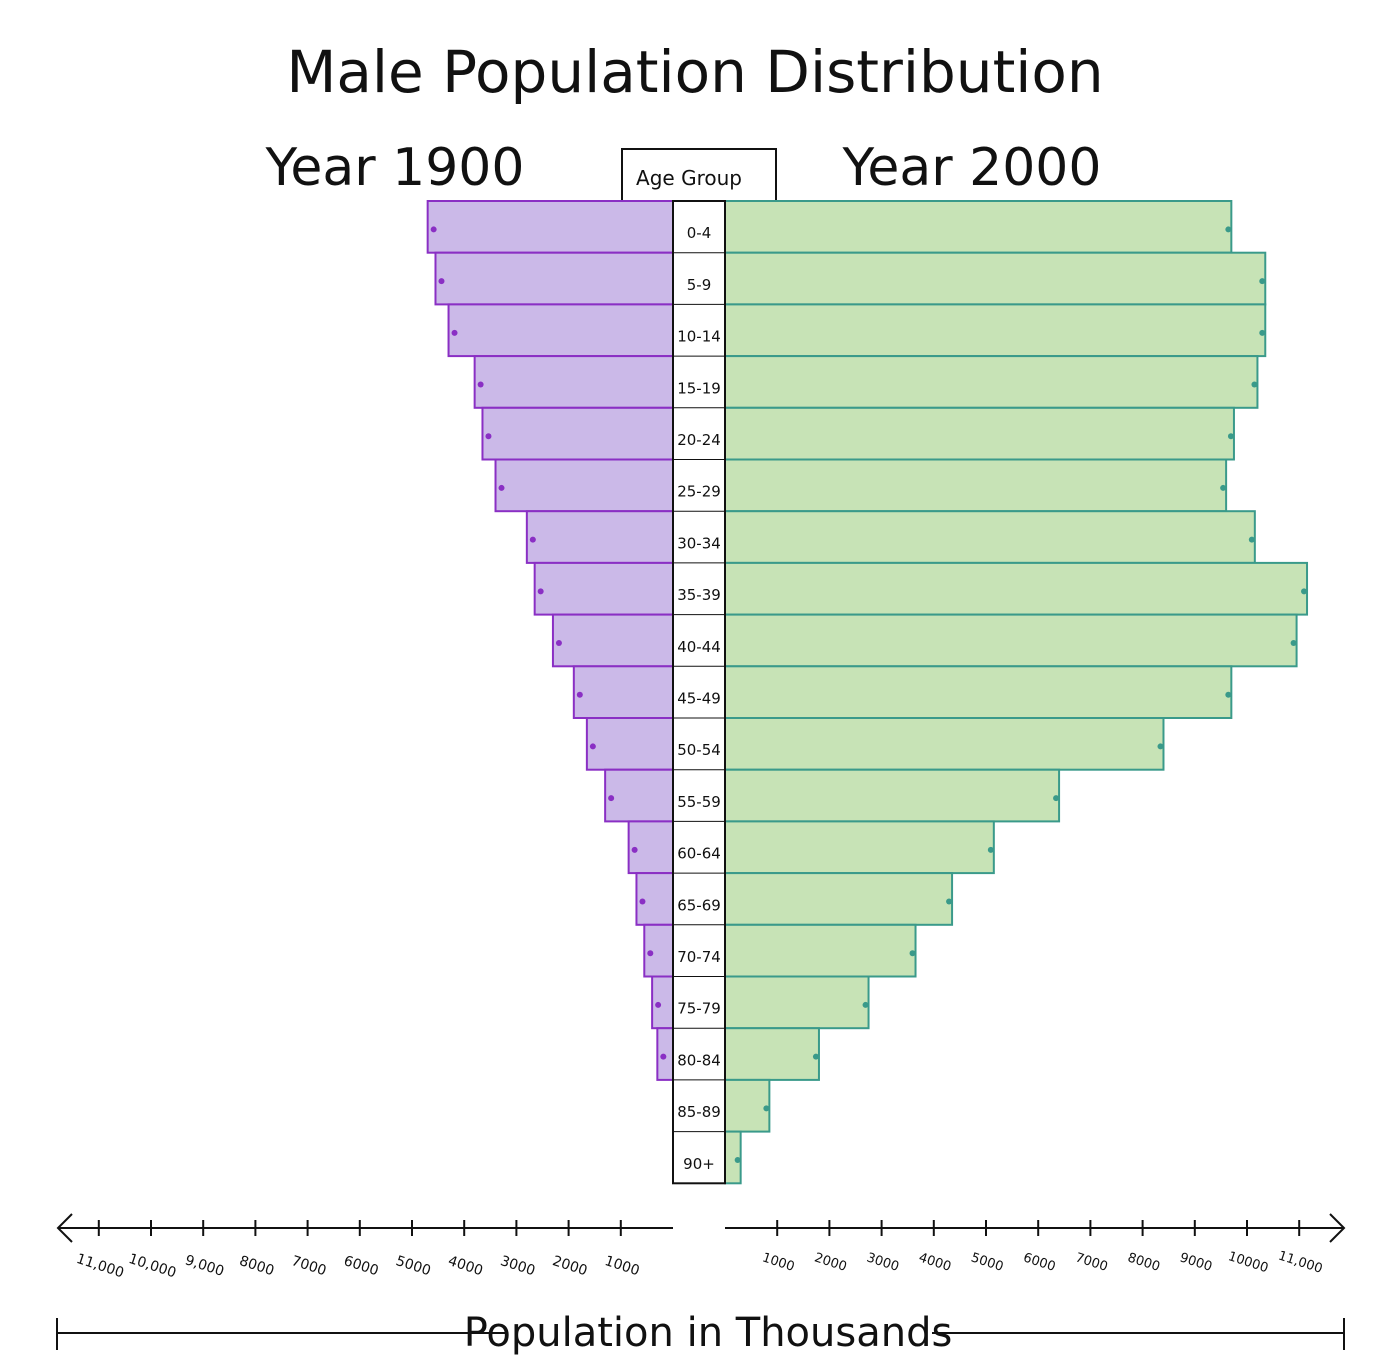 This screenshot has height=1358, width=1379. What do you see at coordinates (1144, 1262) in the screenshot?
I see `right-tick-label: 8000` at bounding box center [1144, 1262].